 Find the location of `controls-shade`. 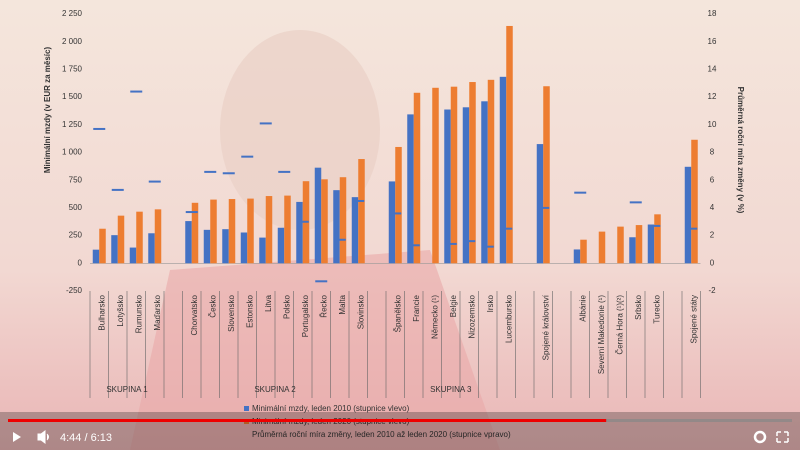

controls-shade is located at coordinates (400, 431).